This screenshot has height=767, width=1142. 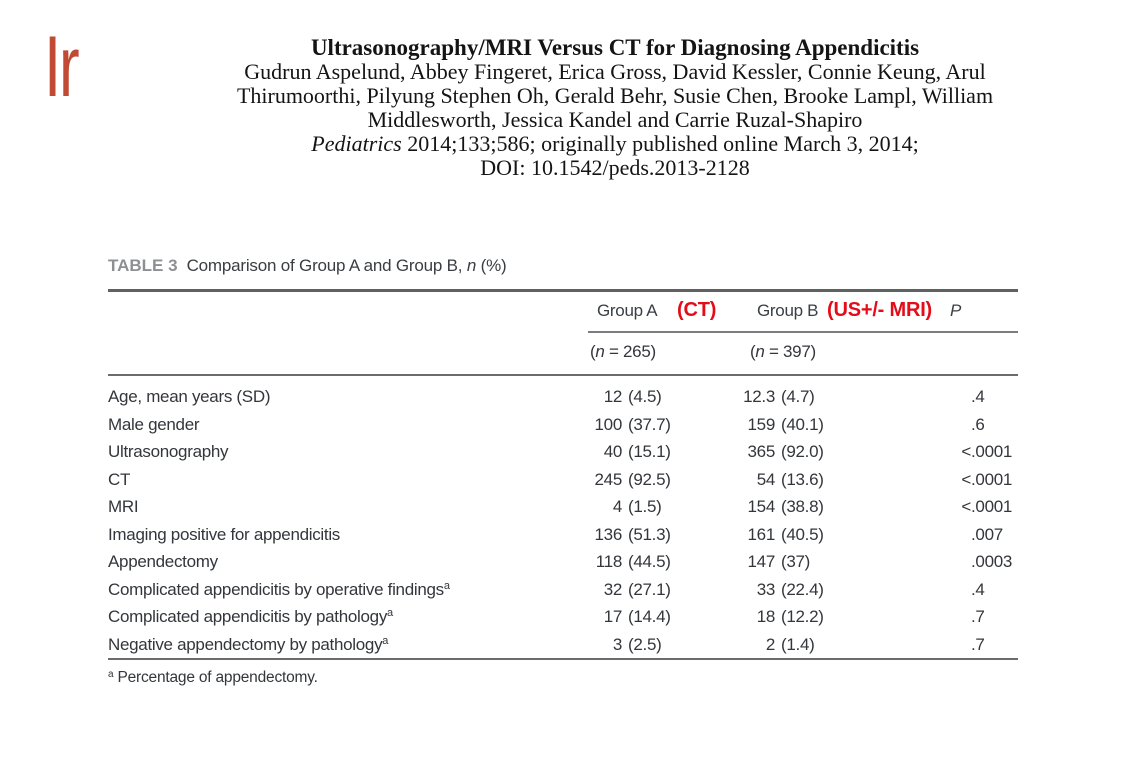 I want to click on group-b-pct: (13.6), so click(x=802, y=479).